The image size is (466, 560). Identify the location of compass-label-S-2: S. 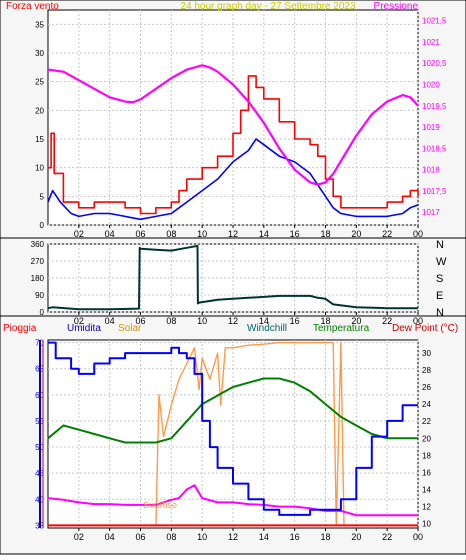
(439, 279).